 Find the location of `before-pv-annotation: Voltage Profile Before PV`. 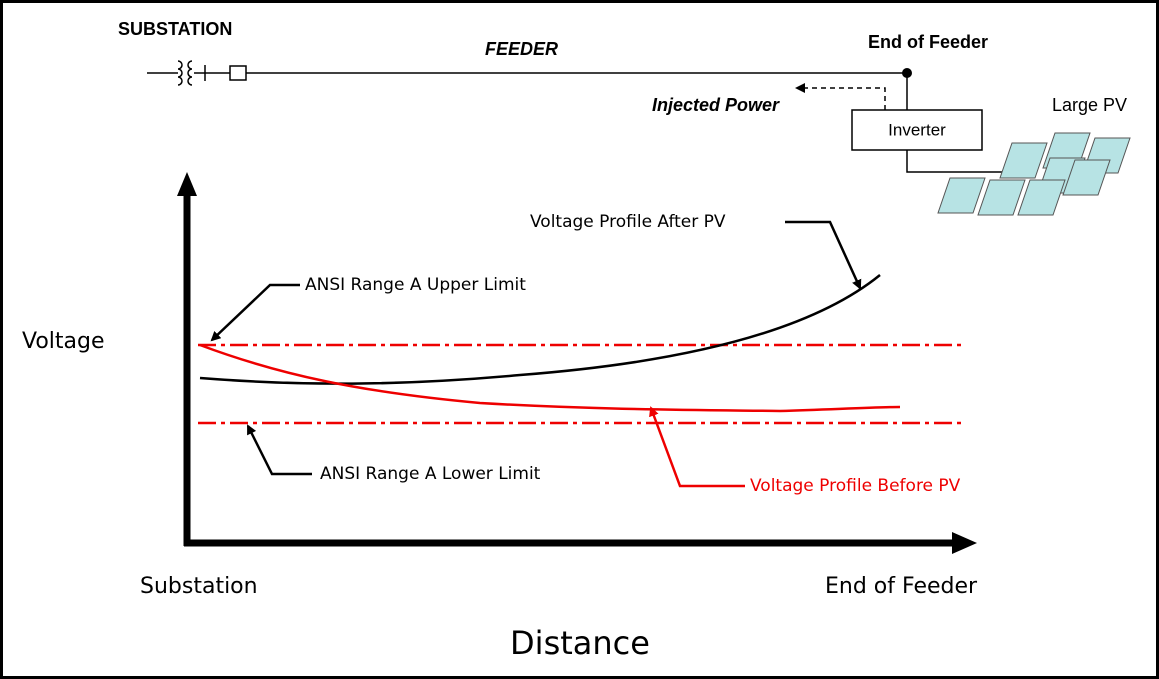

before-pv-annotation: Voltage Profile Before PV is located at coordinates (855, 486).